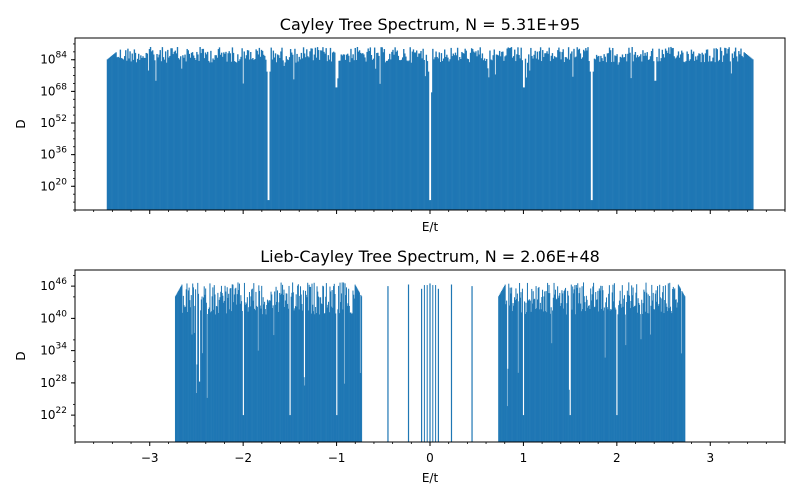 The width and height of the screenshot is (800, 500). I want to click on lieb-cayley-x-tick-label: 0, so click(430, 458).